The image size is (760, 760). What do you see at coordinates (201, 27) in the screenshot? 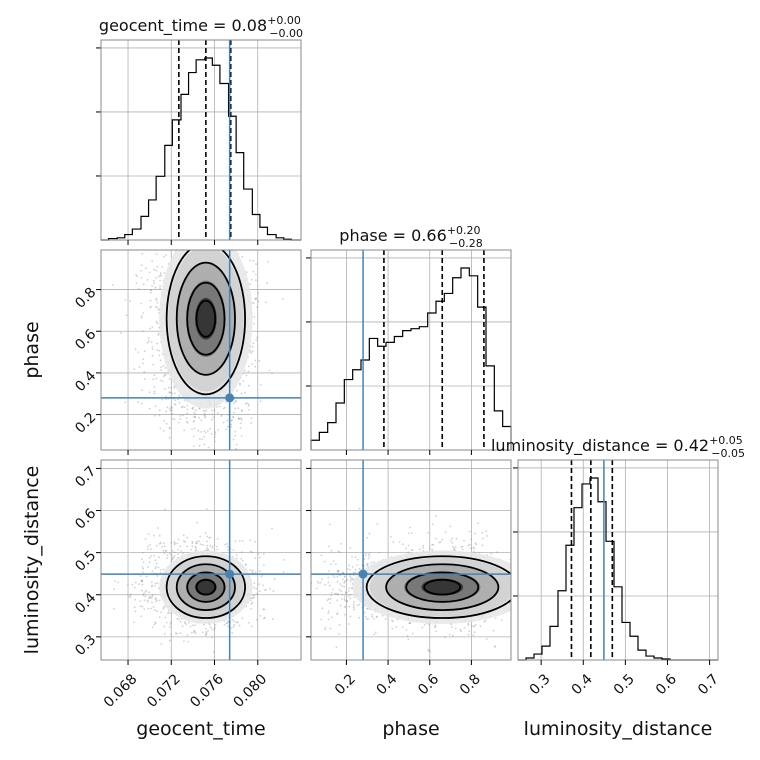
I see `panel-title-geocent_time: geocent_time = 0.08+0.00 −0.00` at bounding box center [201, 27].